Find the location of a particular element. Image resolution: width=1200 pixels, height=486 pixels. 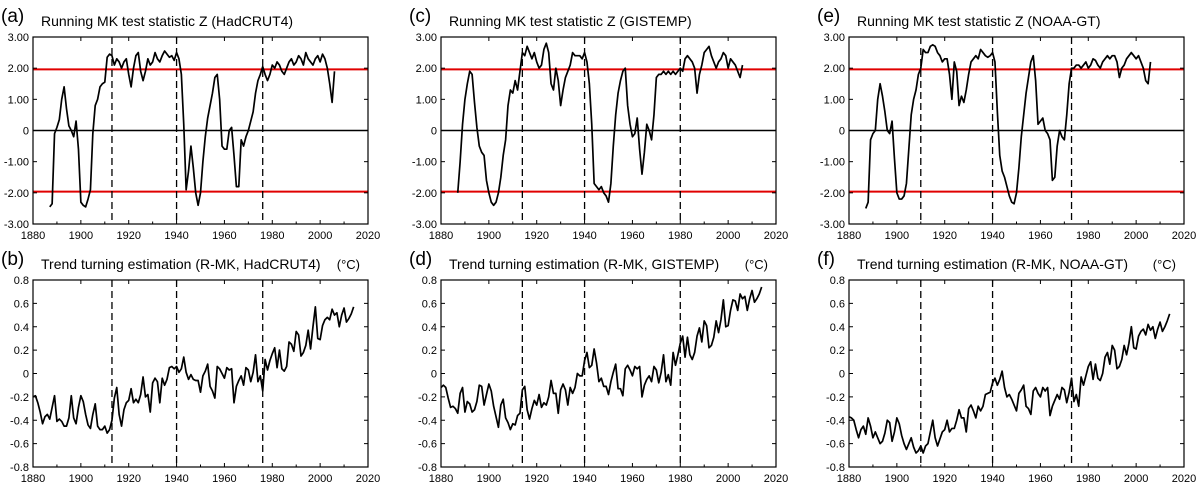

panel-letter: (f) is located at coordinates (826, 259).